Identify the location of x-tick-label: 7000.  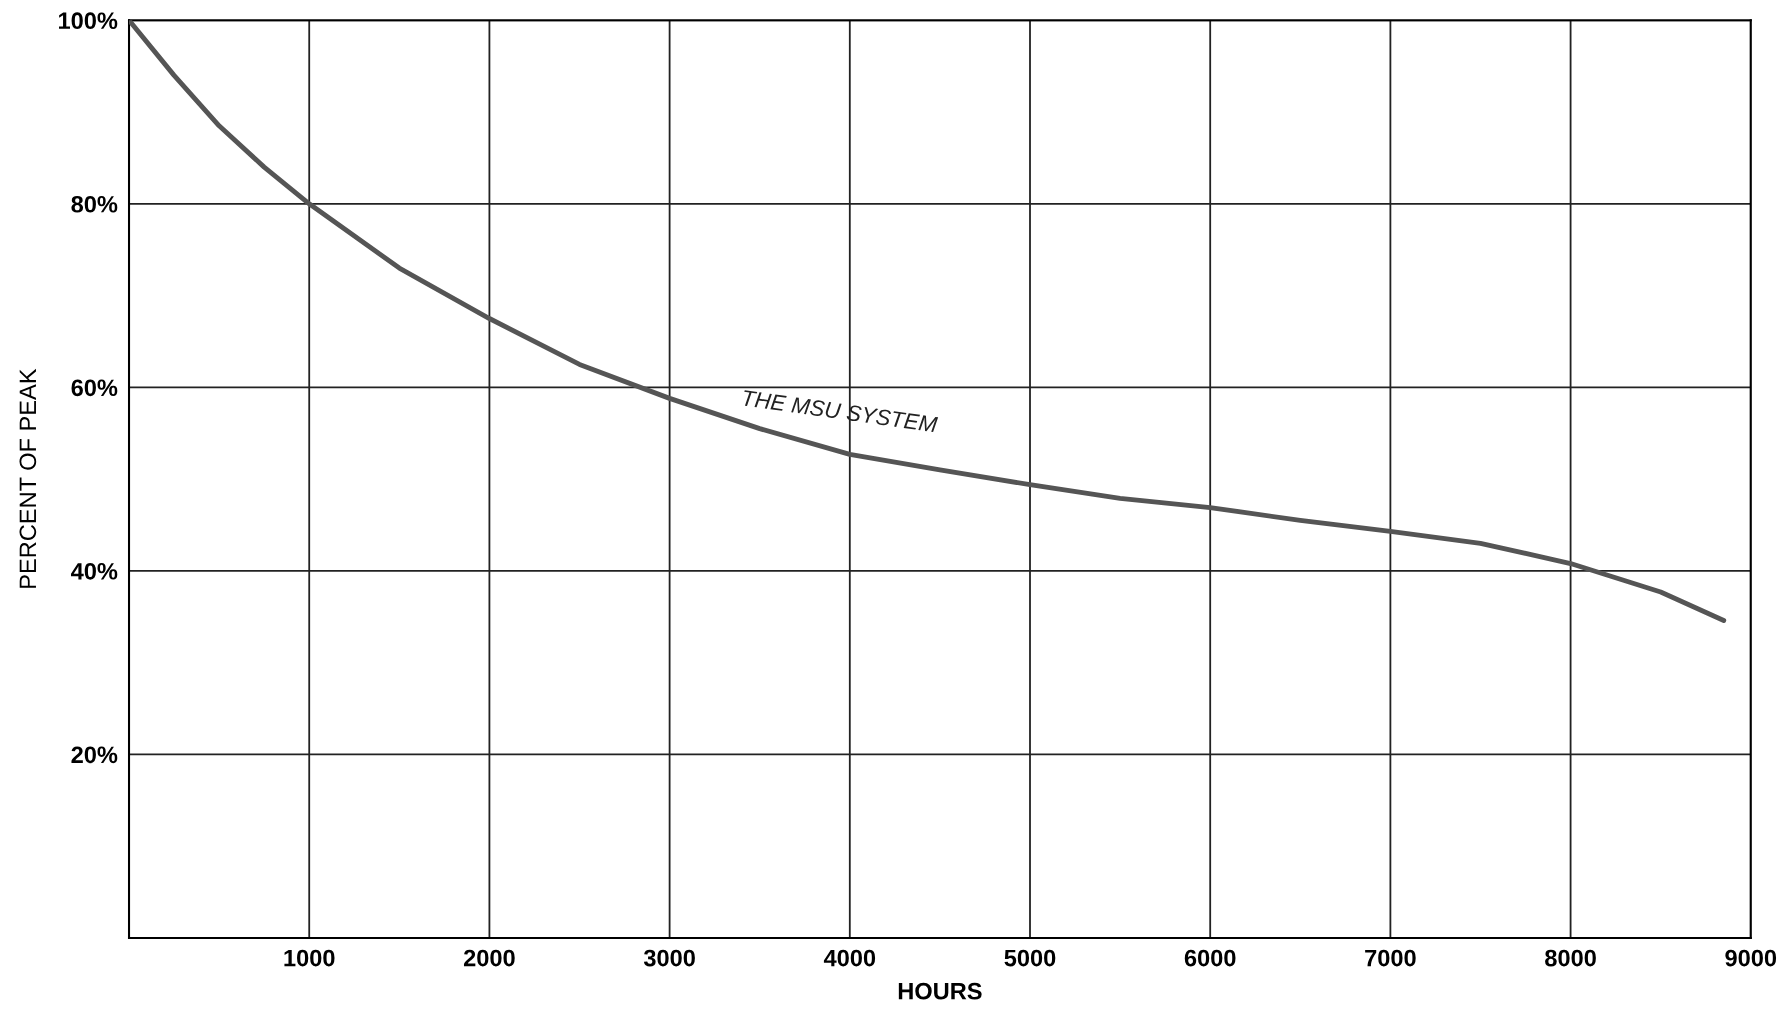
(1390, 958).